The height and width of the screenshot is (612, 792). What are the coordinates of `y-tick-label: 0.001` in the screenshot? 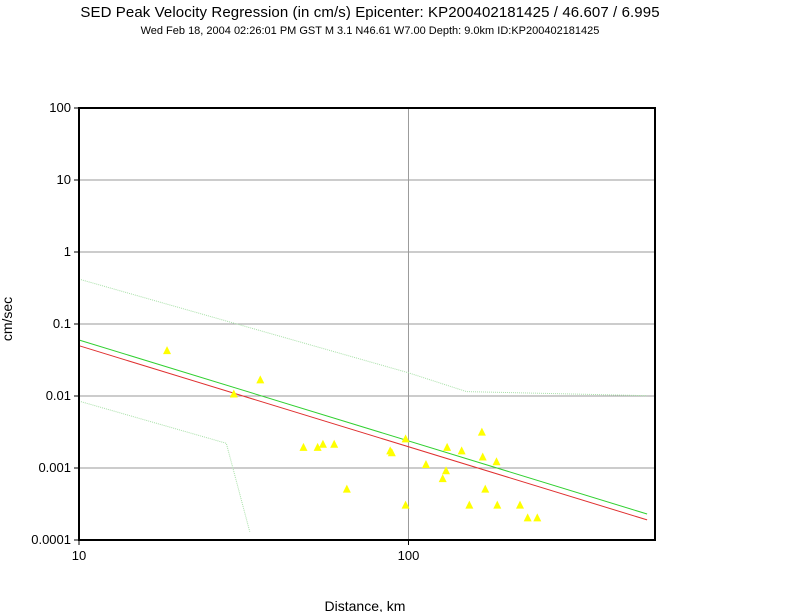 It's located at (54, 467).